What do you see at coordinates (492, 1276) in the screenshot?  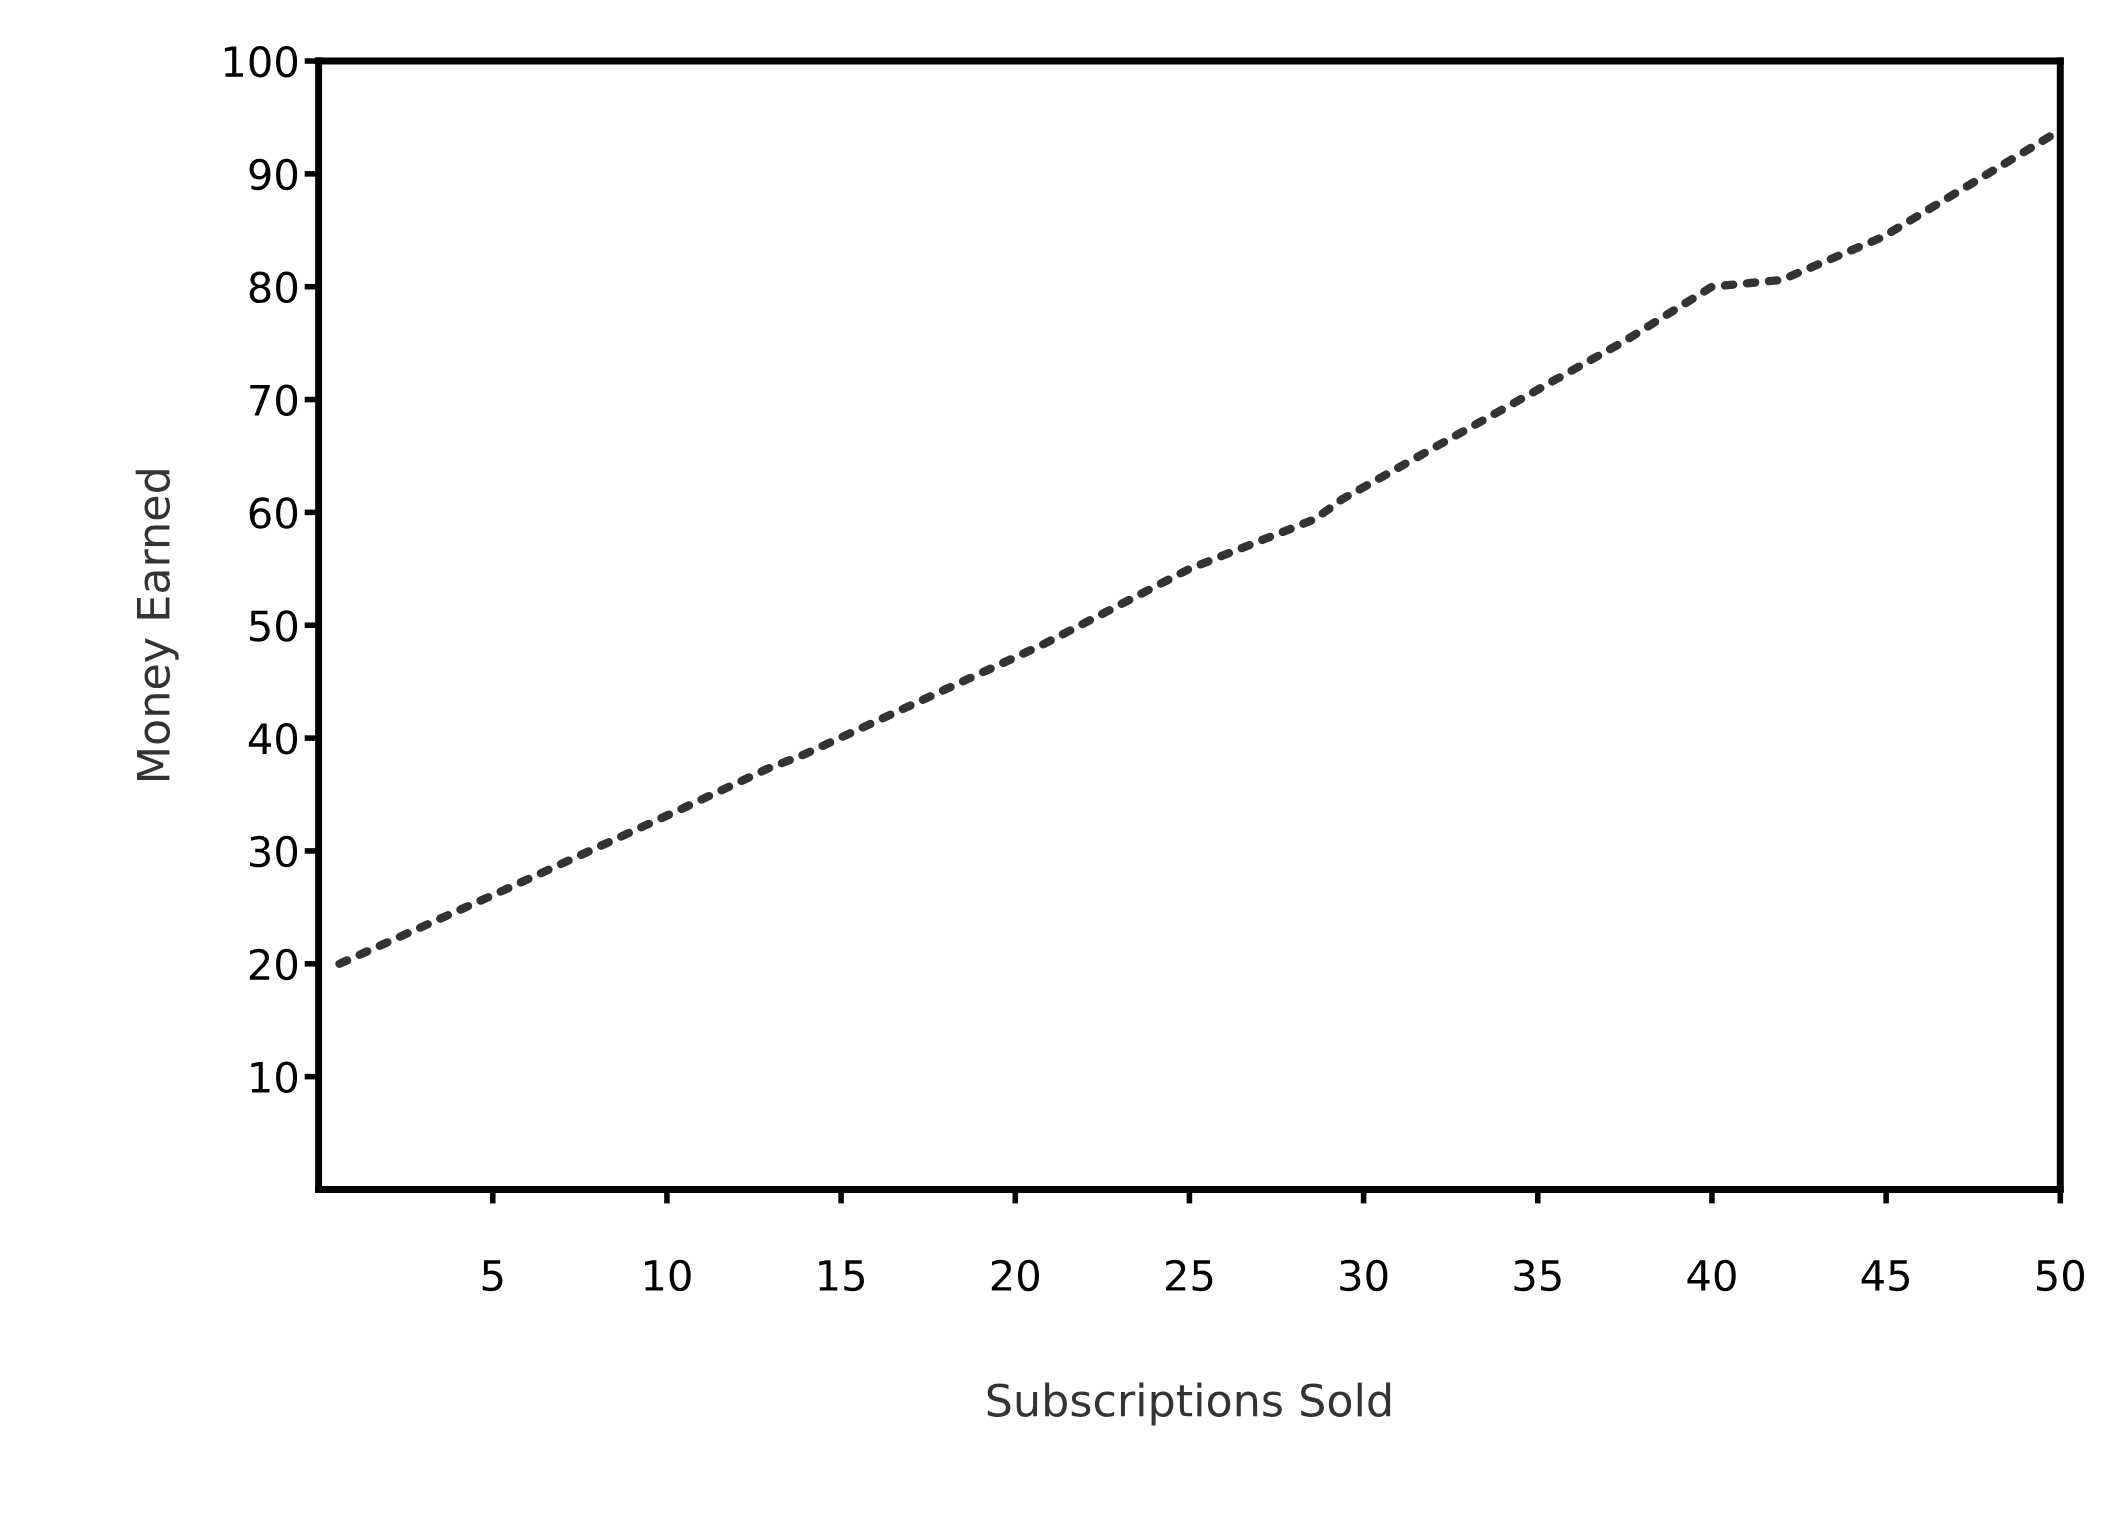 I see `x-tick-label: 5` at bounding box center [492, 1276].